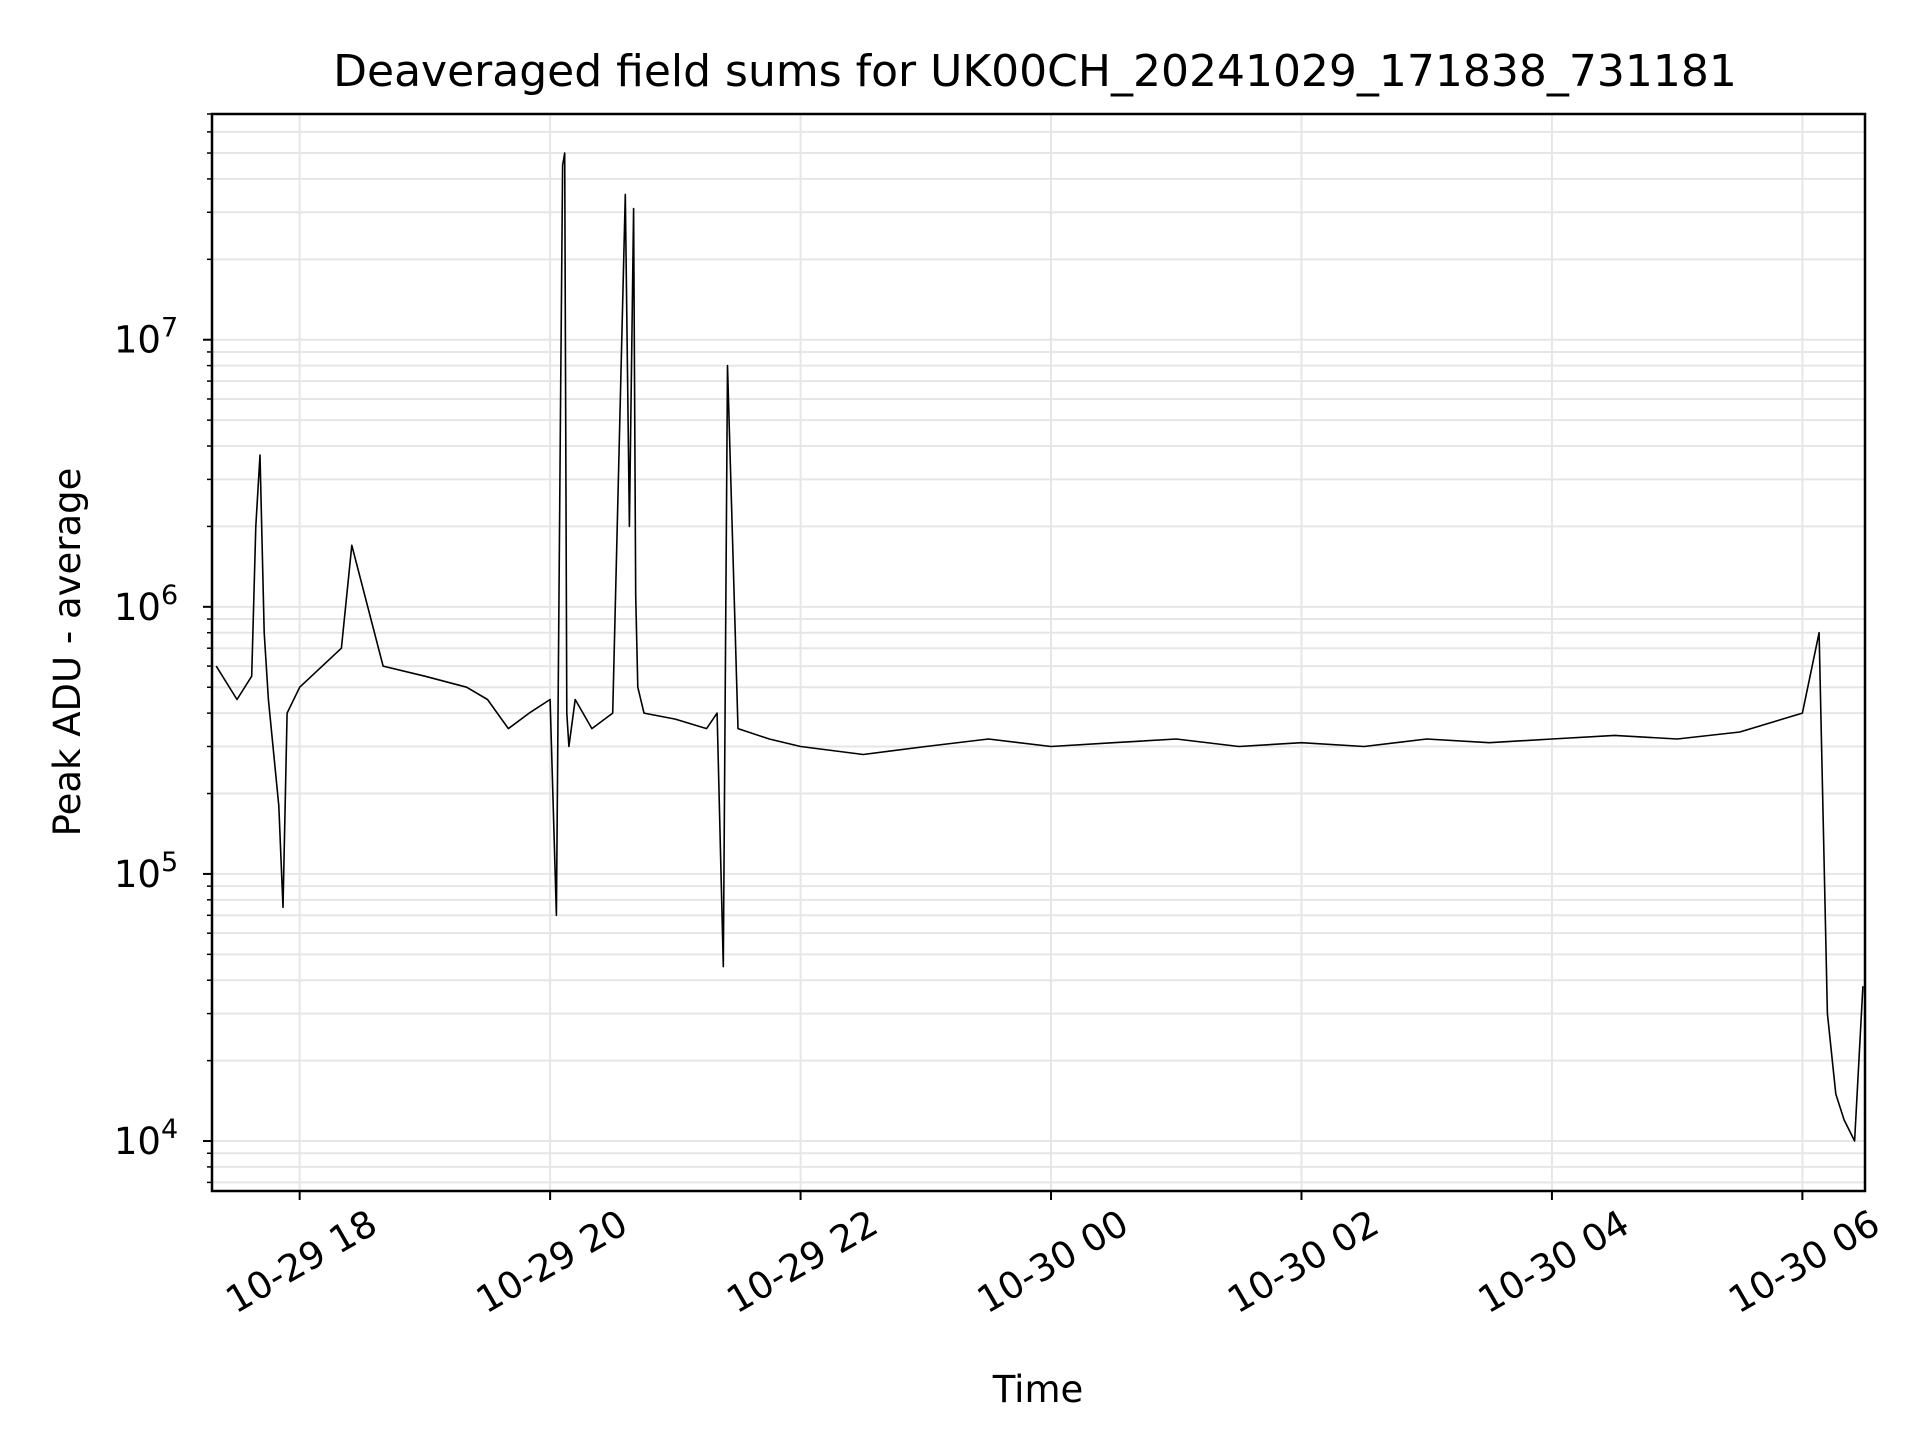  Describe the element at coordinates (169, 595) in the screenshot. I see `y-tick-label-exponent: 6` at that location.